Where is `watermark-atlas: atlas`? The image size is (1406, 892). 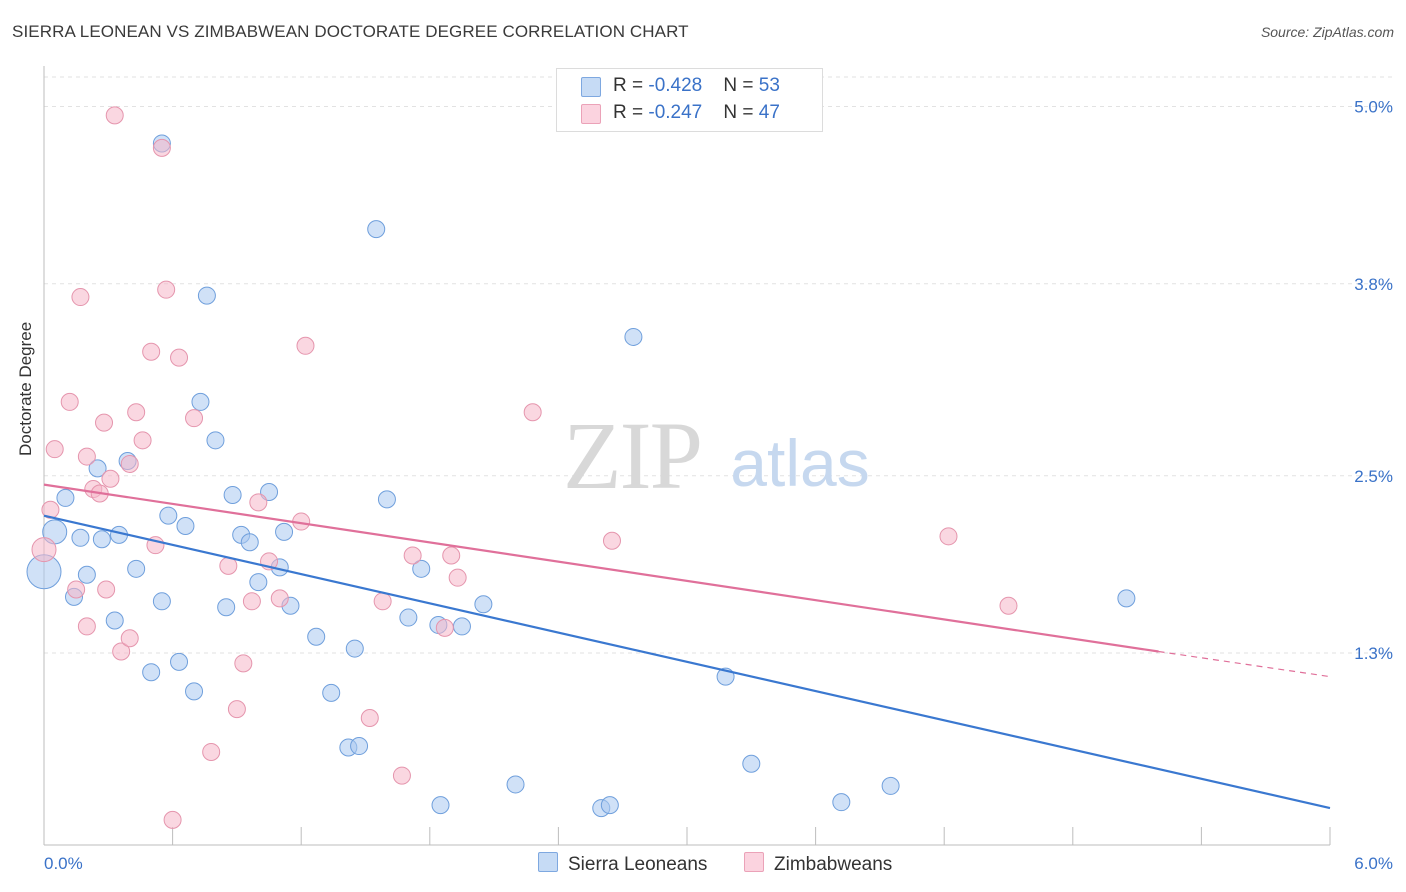
watermark-atlas: atlas is located at coordinates (799, 463).